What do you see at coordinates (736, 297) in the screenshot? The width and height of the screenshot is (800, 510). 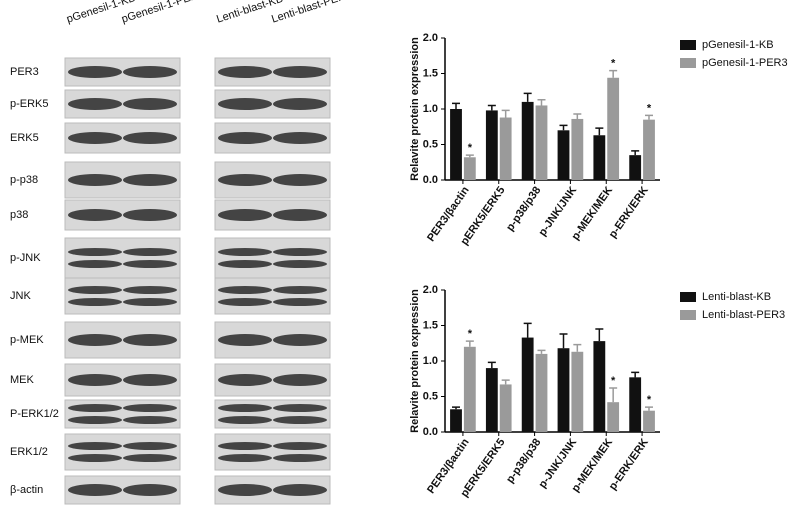 I see `legend-label: Lenti-blast-KB` at bounding box center [736, 297].